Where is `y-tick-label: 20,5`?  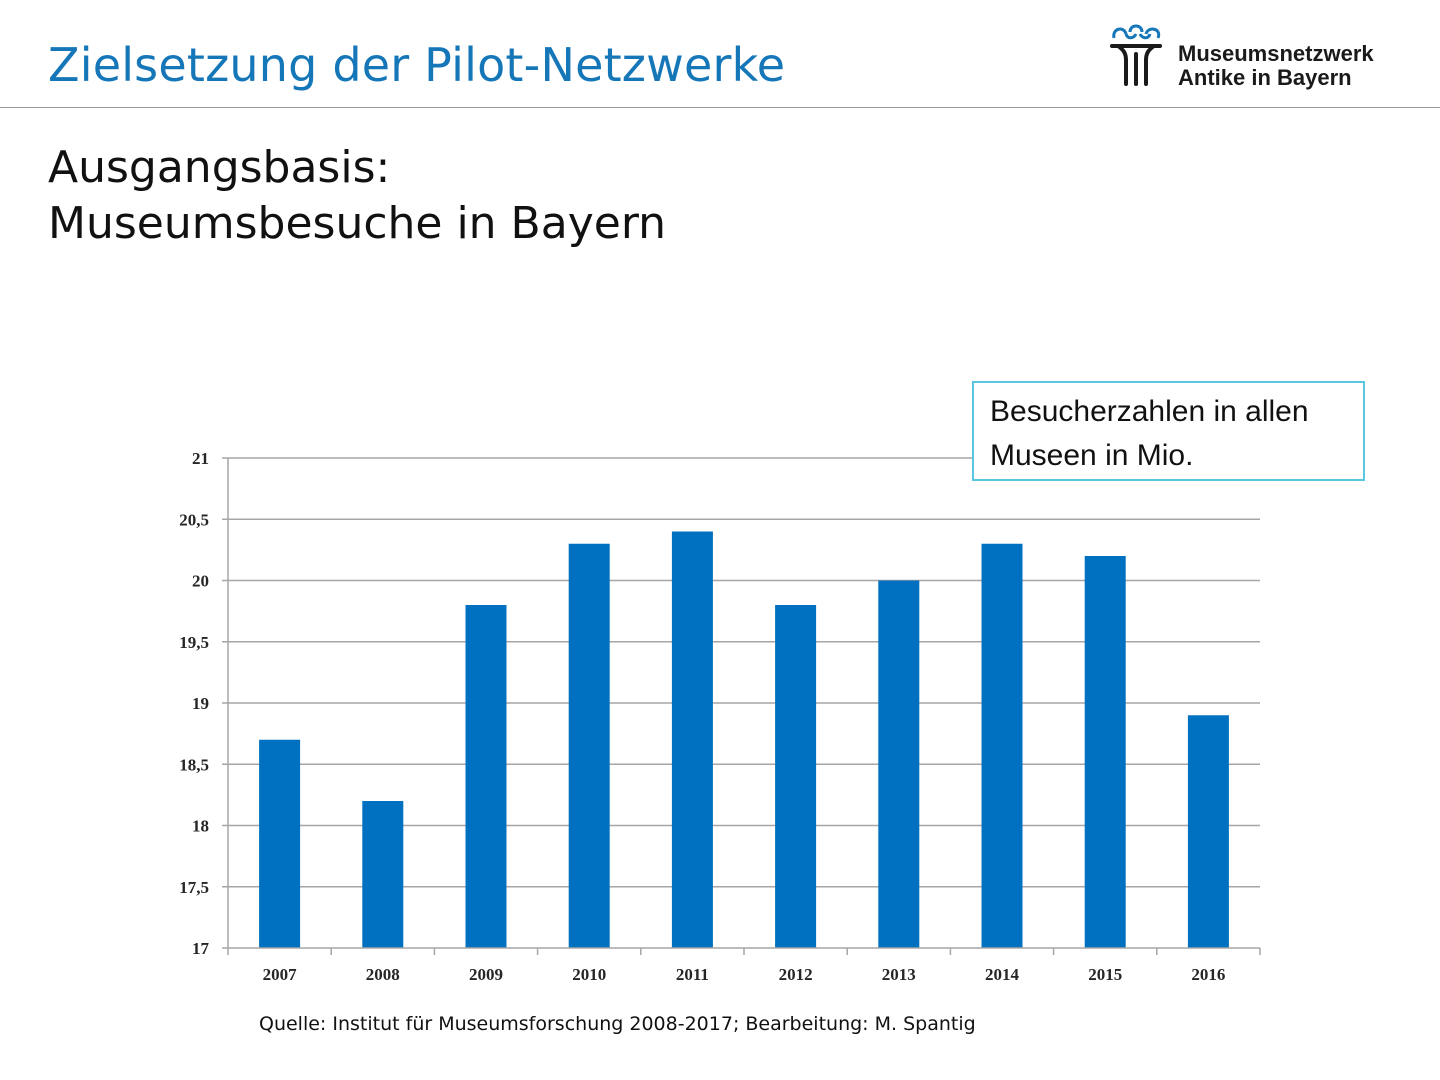
y-tick-label: 20,5 is located at coordinates (194, 519).